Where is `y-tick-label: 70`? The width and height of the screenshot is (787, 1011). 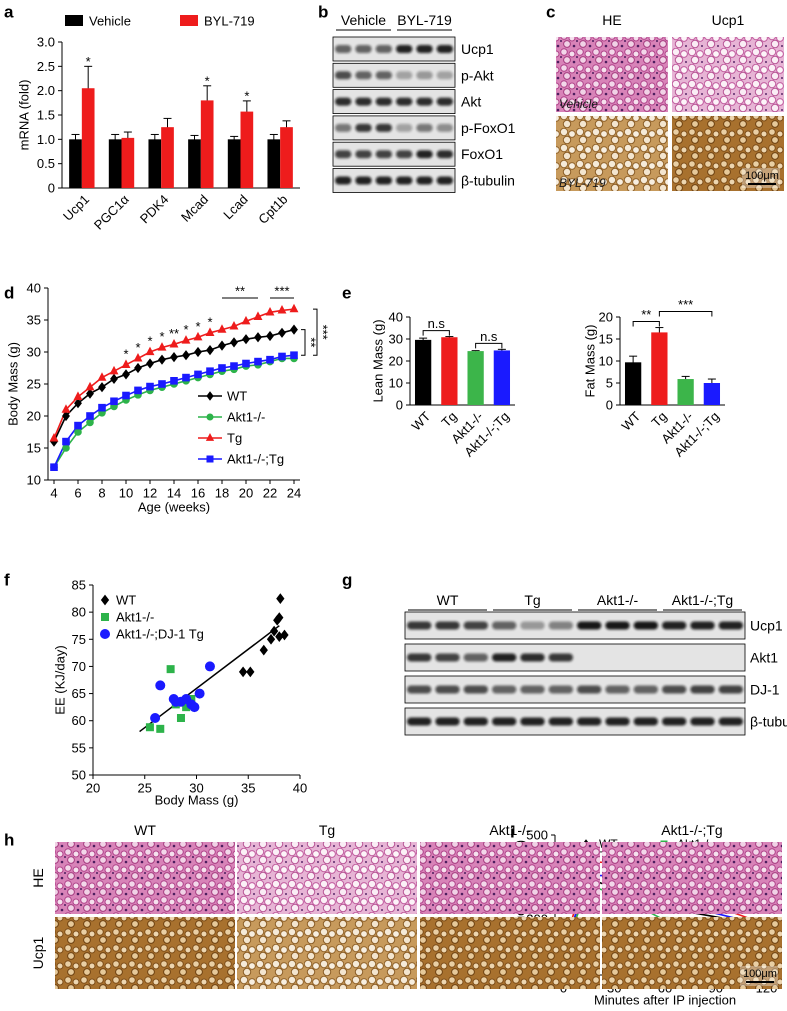 y-tick-label: 70 is located at coordinates (79, 666).